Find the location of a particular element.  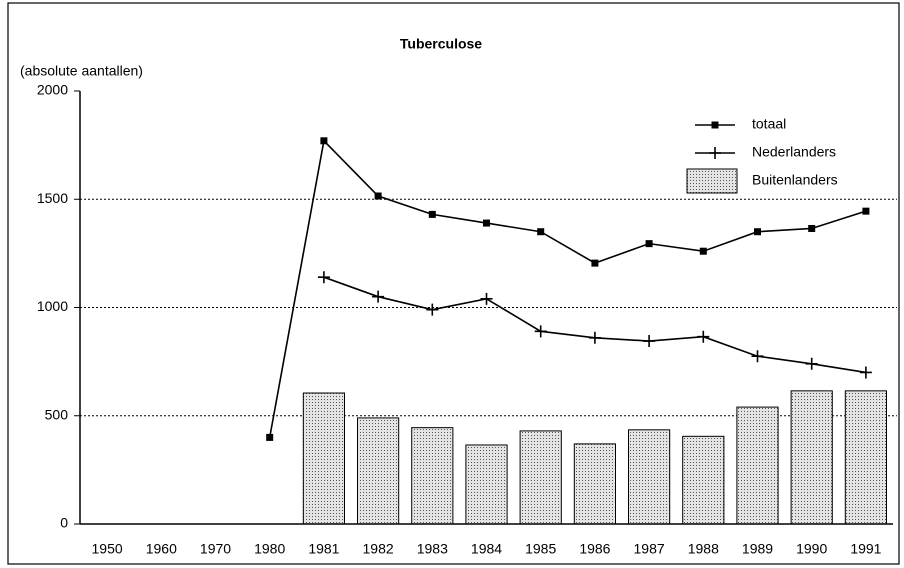

x-tick-label: 1984 is located at coordinates (486, 549).